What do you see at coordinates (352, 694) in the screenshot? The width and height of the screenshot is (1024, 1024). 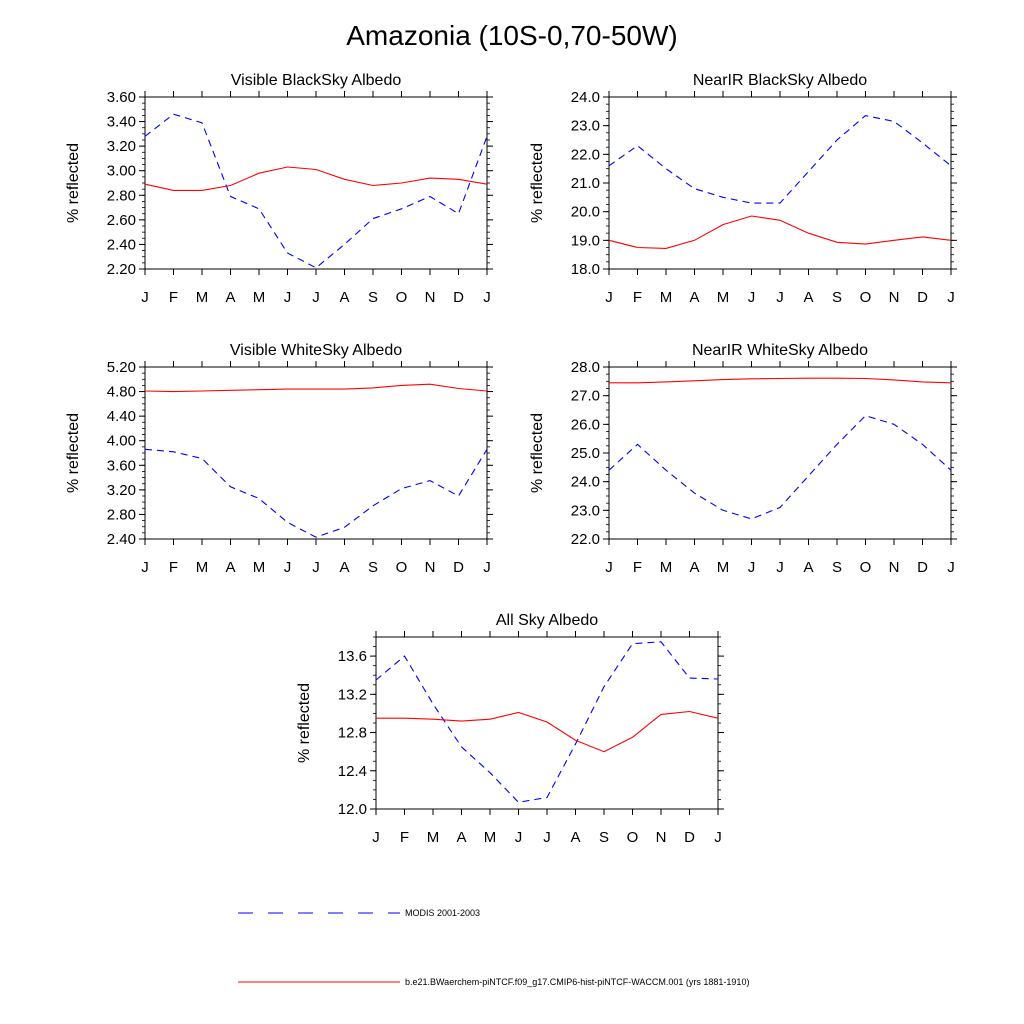 I see `y-tick-label: 13.2` at bounding box center [352, 694].